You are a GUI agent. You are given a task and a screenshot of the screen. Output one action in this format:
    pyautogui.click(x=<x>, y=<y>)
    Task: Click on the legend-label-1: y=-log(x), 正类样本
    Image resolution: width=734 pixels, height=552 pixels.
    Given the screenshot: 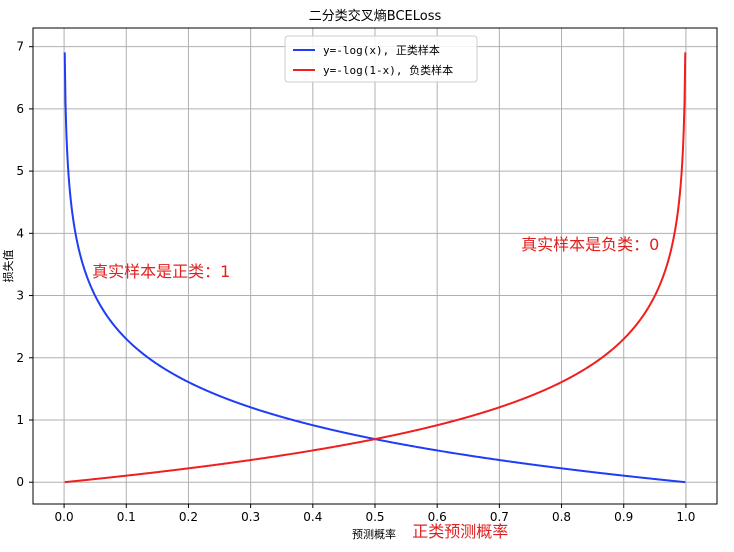 What is the action you would take?
    pyautogui.click(x=381, y=50)
    